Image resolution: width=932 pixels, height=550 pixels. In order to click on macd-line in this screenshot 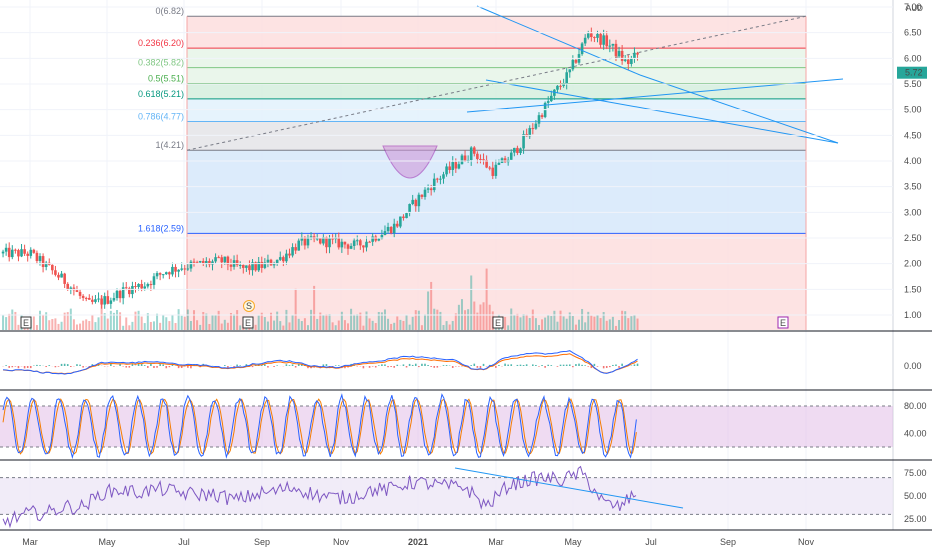, I will do `click(320, 362)`.